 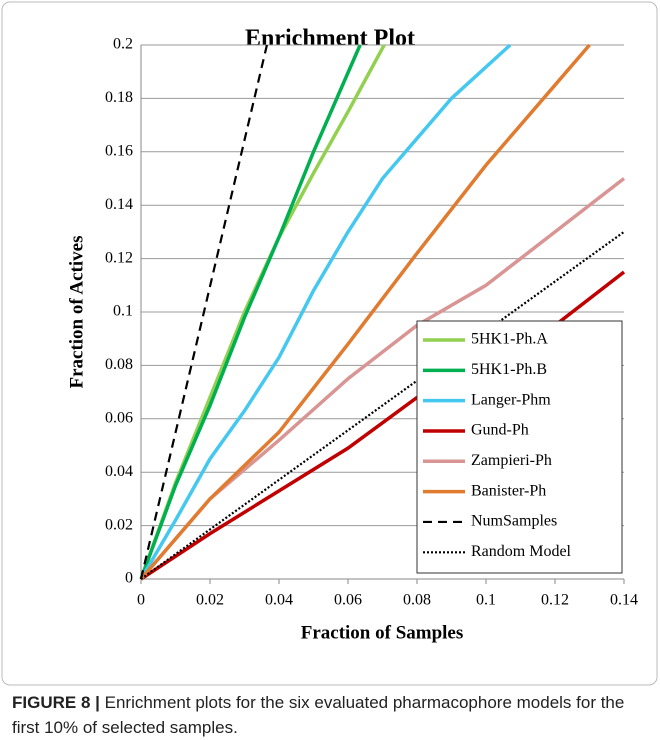 I want to click on x-axis-label: Fraction of Samples, so click(x=382, y=632).